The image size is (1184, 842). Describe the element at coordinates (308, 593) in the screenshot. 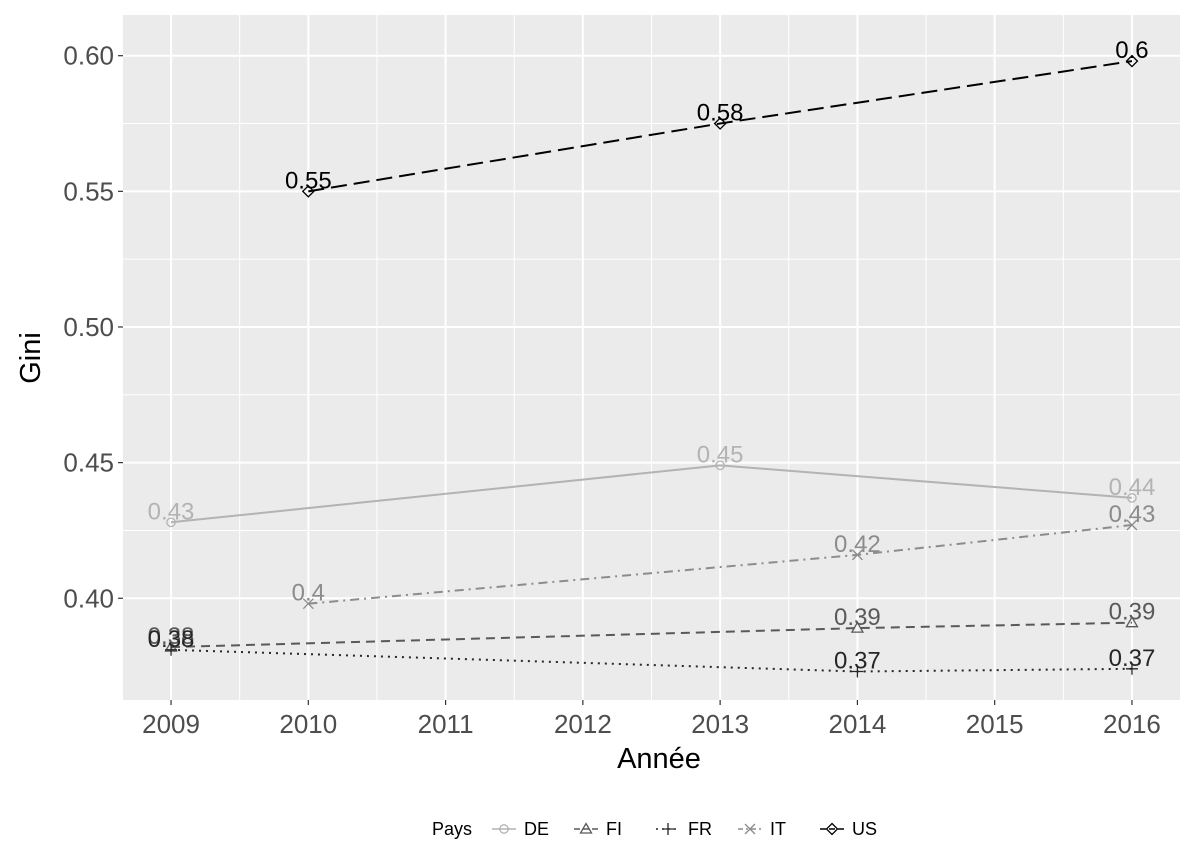

I see `data-label-it: 0.4` at that location.